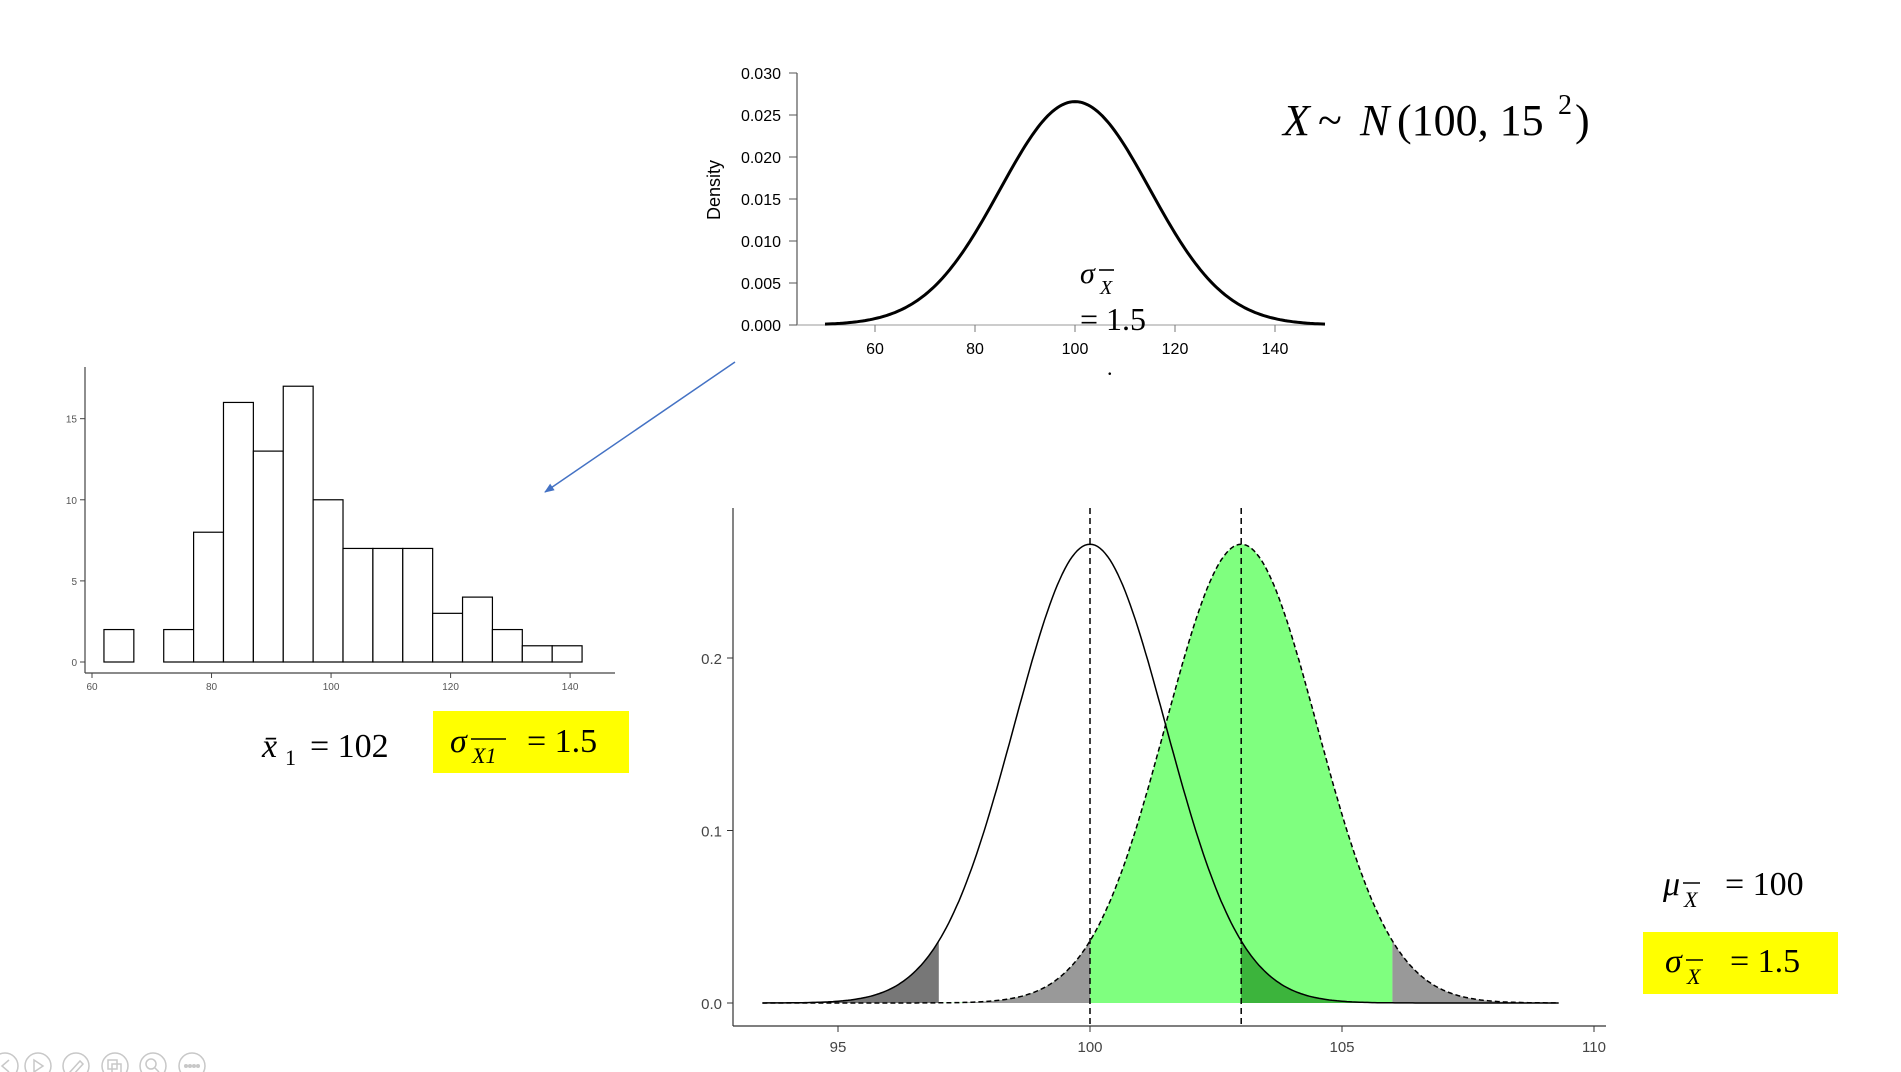 This screenshot has height=1072, width=1901. I want to click on hist-y-tick-label: 0, so click(74, 663).